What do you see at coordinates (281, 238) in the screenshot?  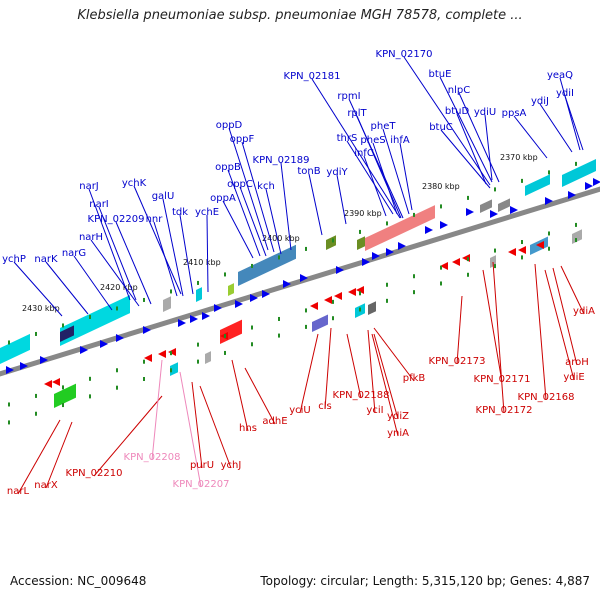 I see `scale-label: 2400 kbp` at bounding box center [281, 238].